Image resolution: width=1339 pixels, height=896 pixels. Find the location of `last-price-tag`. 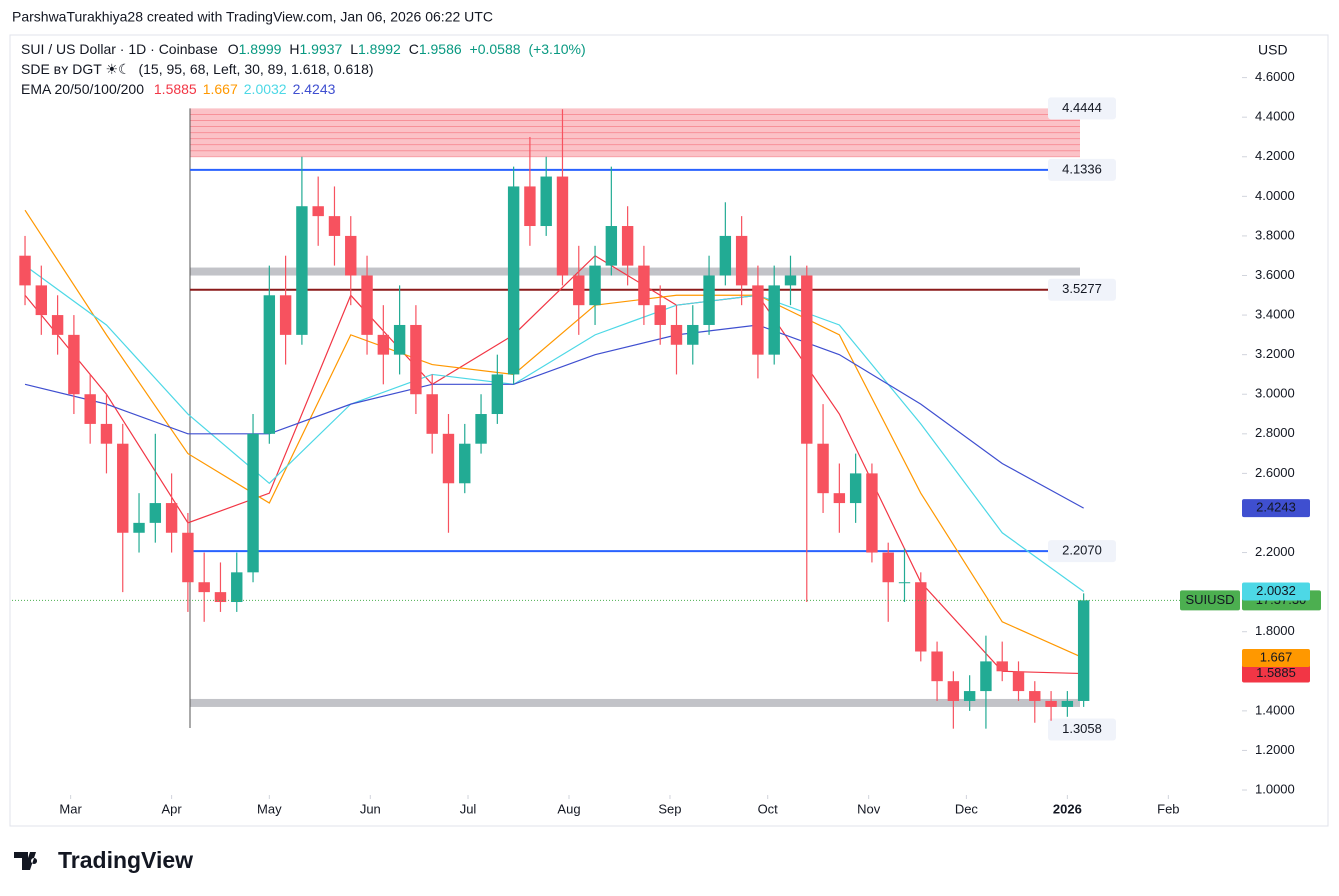

last-price-tag is located at coordinates (1210, 600).